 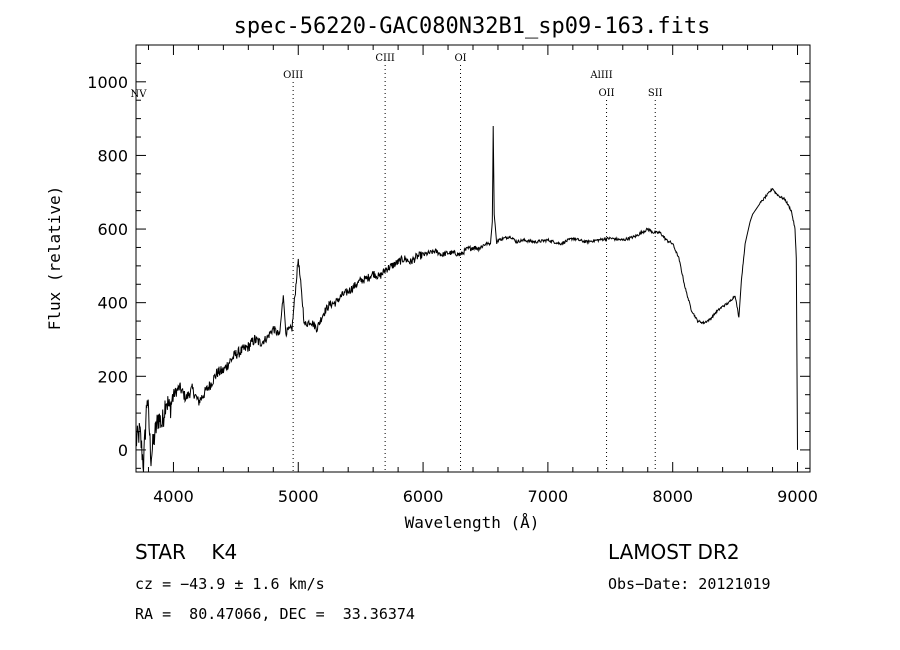 I want to click on chart-title: spec-56220-GAC080N32B1_sp09-163.fits, so click(x=472, y=26).